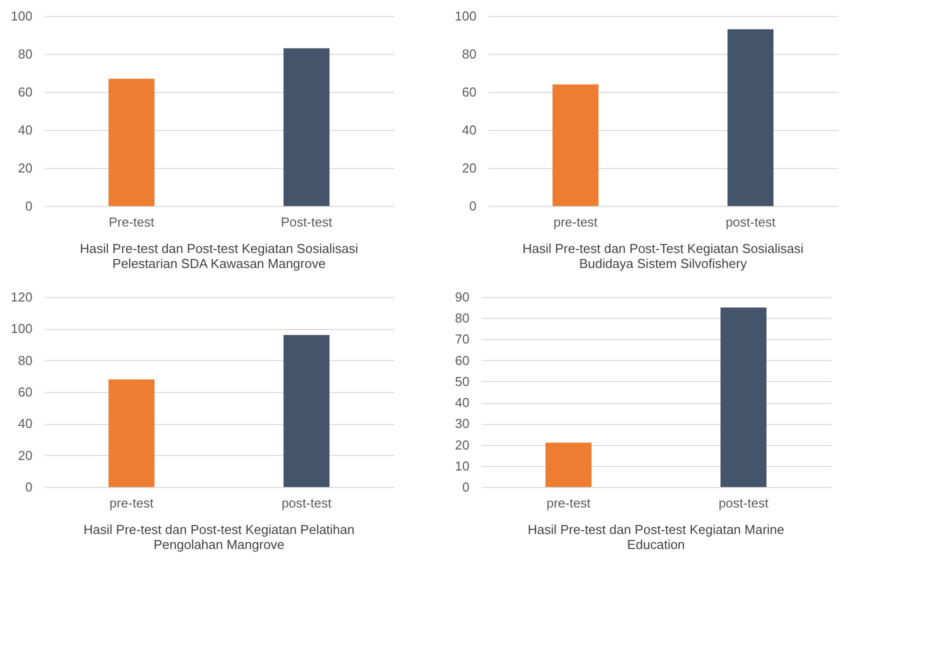 The width and height of the screenshot is (936, 671). Describe the element at coordinates (462, 339) in the screenshot. I see `y-tick-label: 70` at that location.